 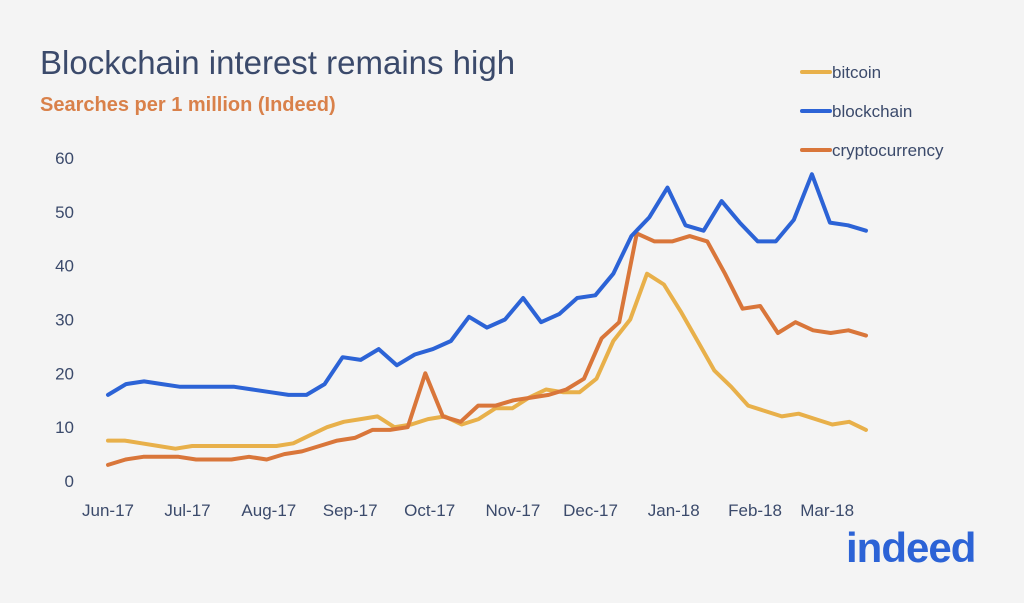 I want to click on legend: bitcoin blockchain cryptocurrency, so click(x=872, y=111).